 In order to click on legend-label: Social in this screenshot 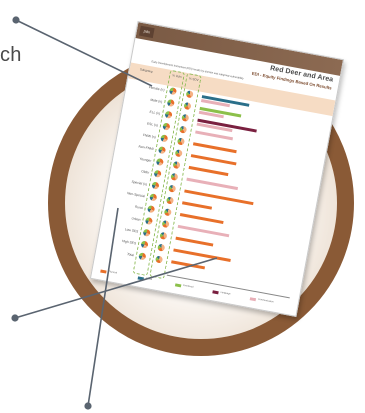, I will do `click(149, 279)`.